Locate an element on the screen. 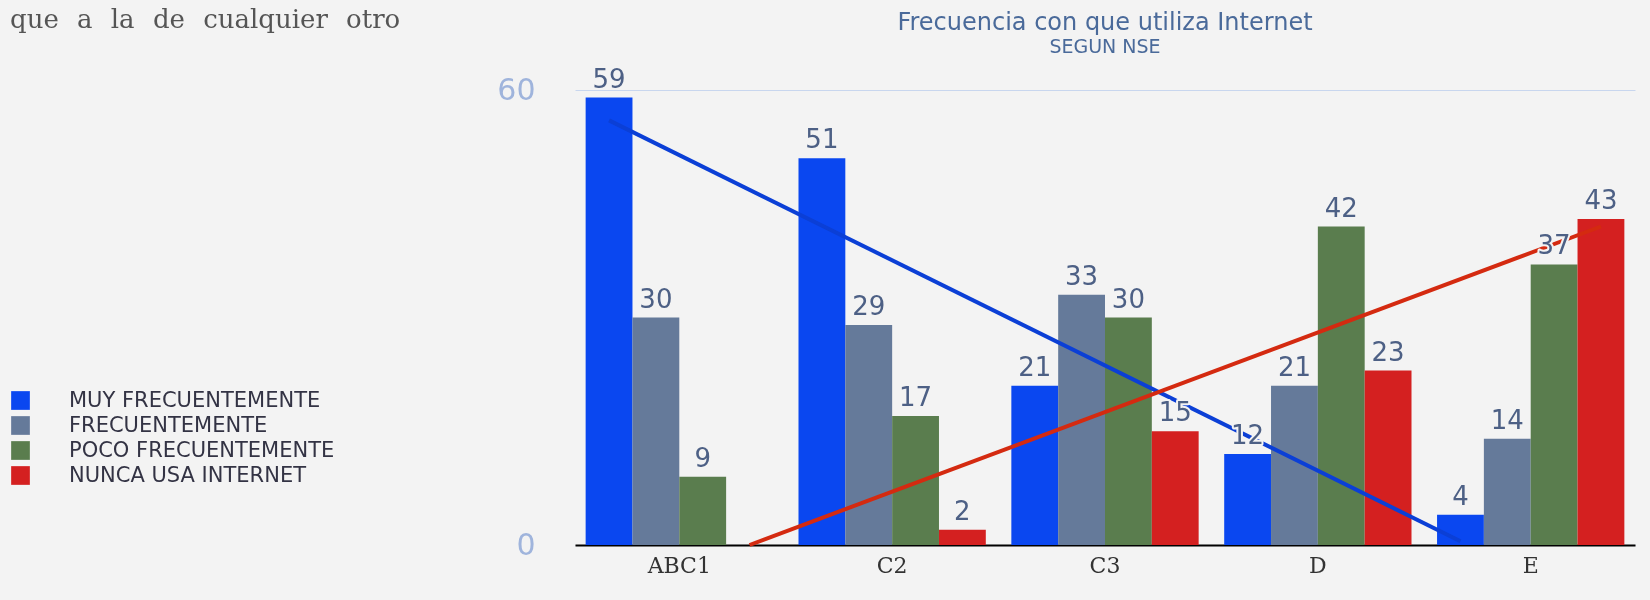 The width and height of the screenshot is (1650, 600). x-tick-label: E is located at coordinates (1530, 565).